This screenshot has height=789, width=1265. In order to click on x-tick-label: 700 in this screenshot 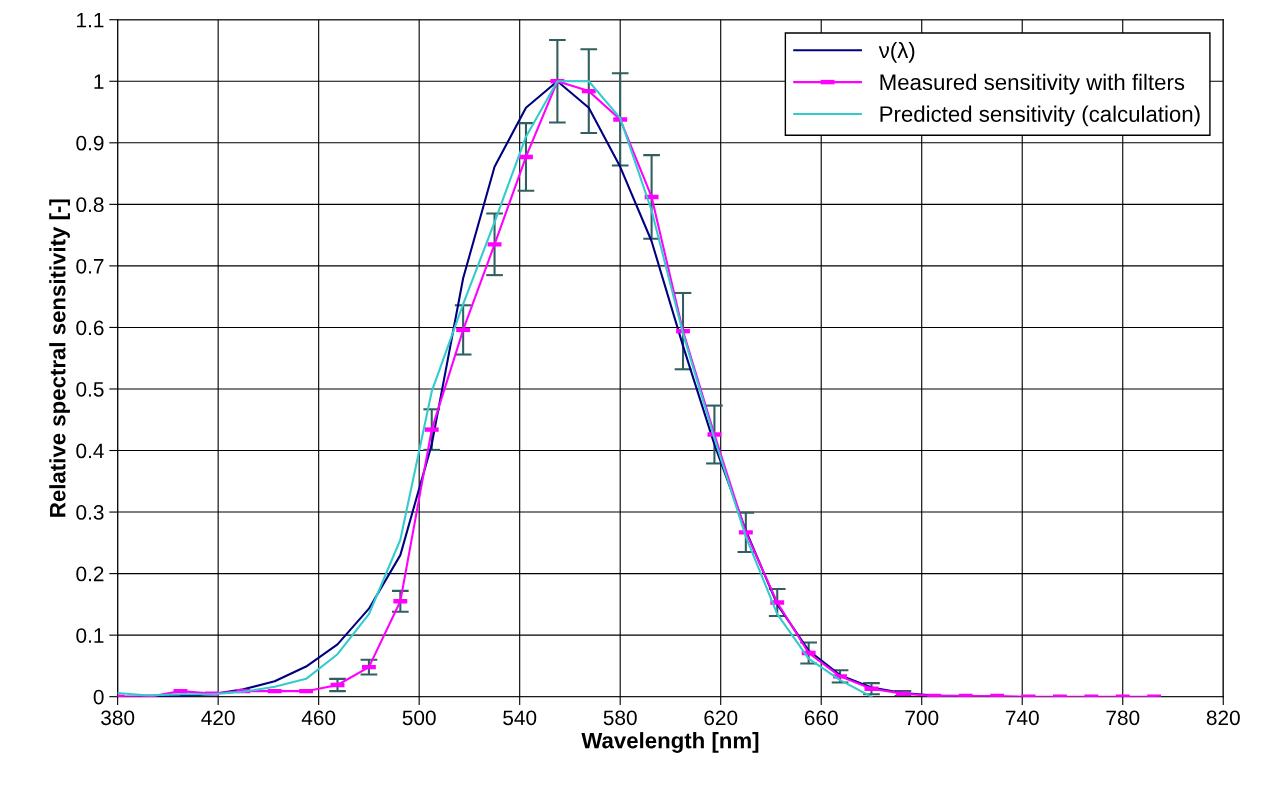, I will do `click(922, 718)`.